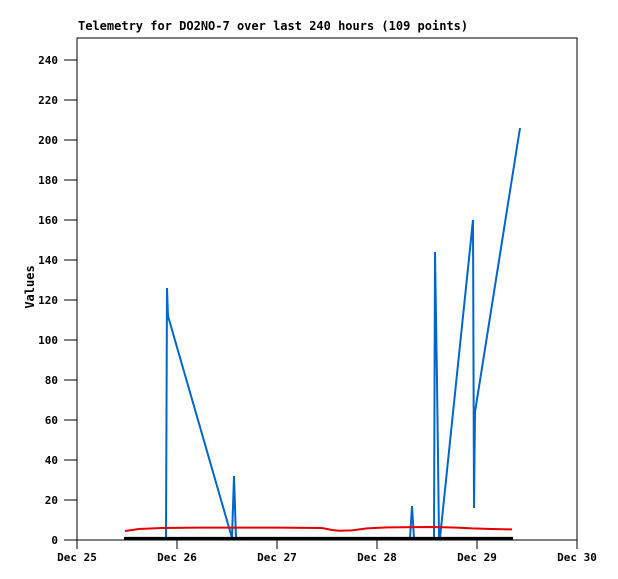  What do you see at coordinates (51, 460) in the screenshot?
I see `y-tick-label: 40` at bounding box center [51, 460].